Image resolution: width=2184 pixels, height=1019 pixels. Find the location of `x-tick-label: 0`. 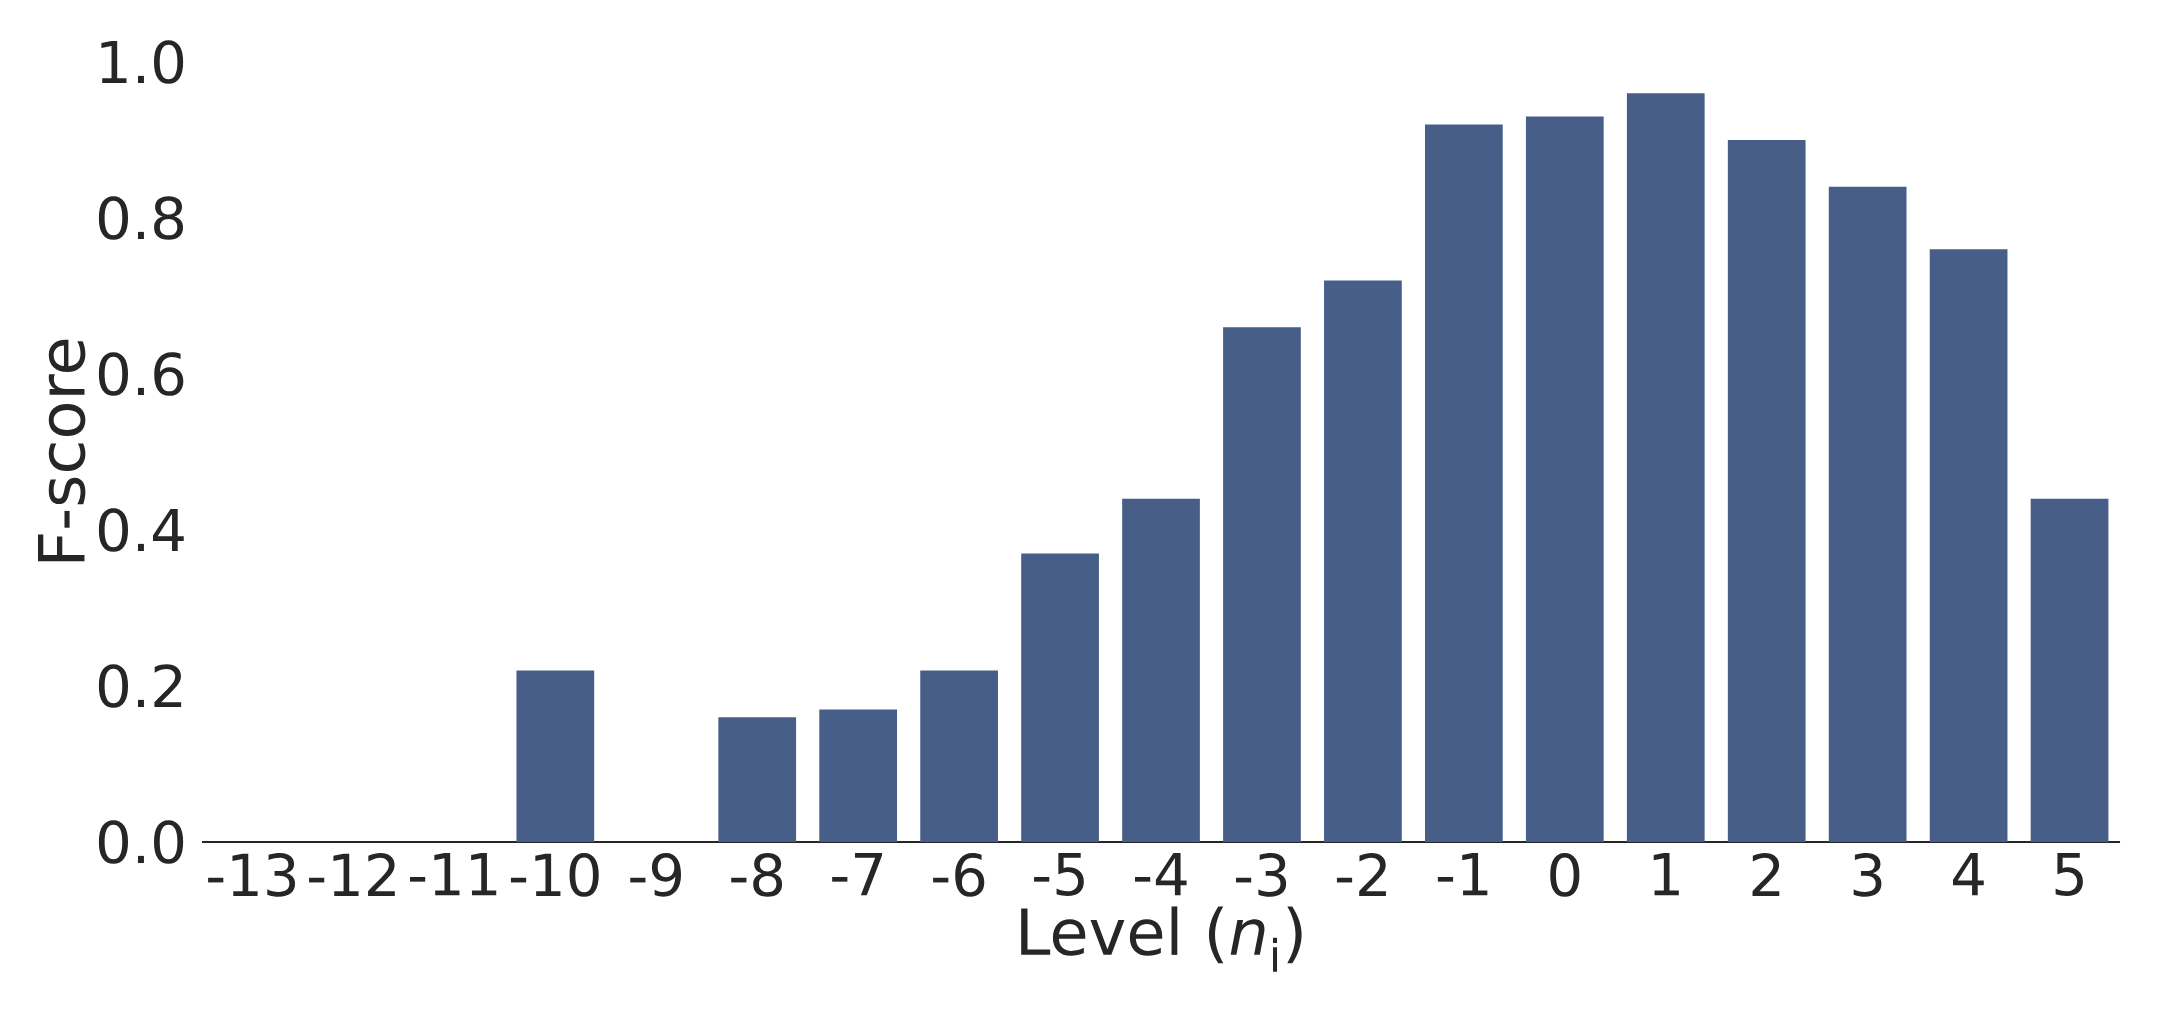

x-tick-label: 0 is located at coordinates (1565, 875).